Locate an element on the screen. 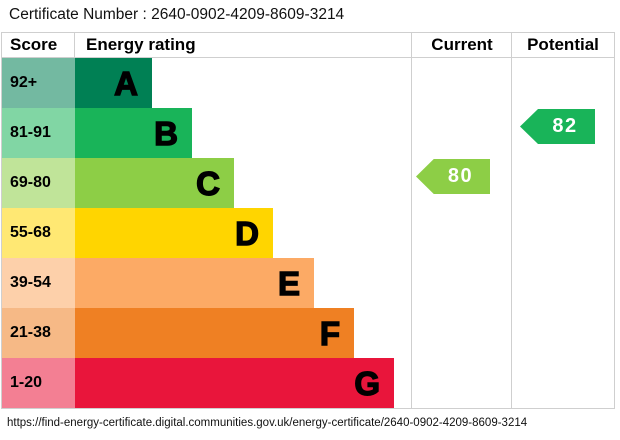 This screenshot has height=440, width=620. band-bar-d: D is located at coordinates (174, 233).